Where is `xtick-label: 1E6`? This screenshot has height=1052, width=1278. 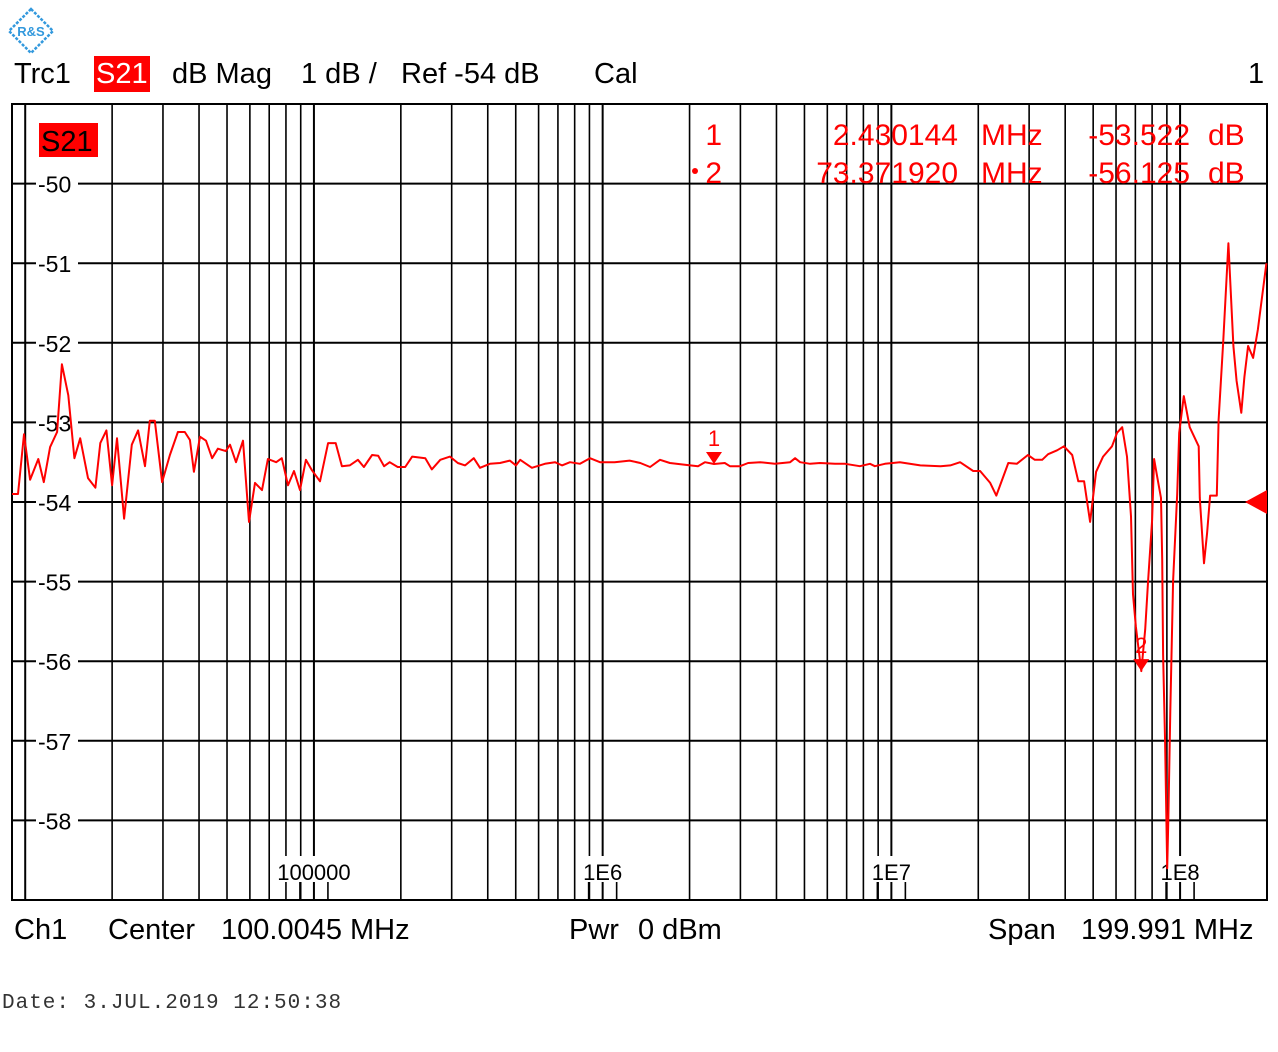 xtick-label: 1E6 is located at coordinates (602, 872).